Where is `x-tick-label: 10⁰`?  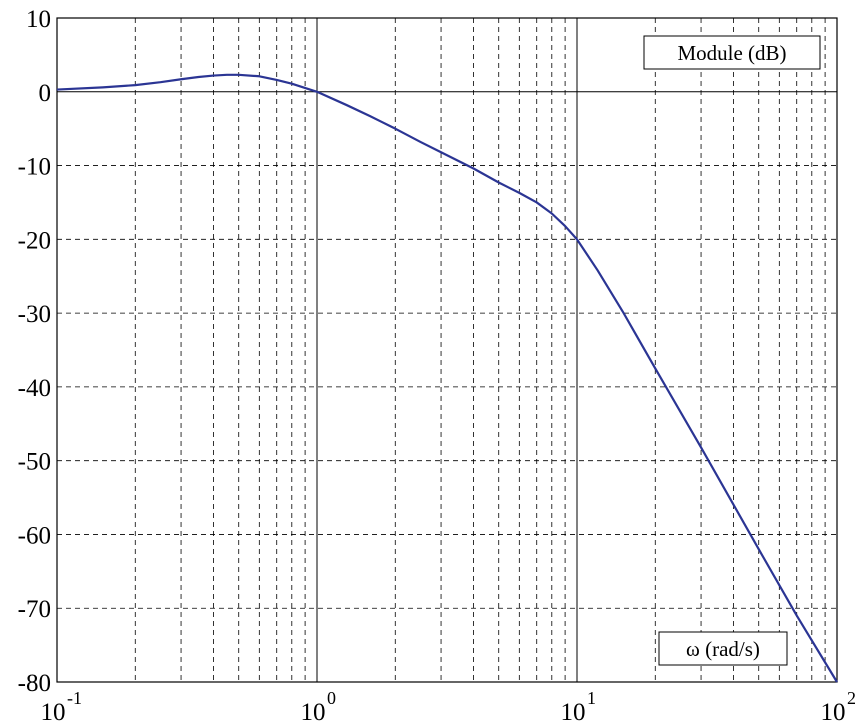
x-tick-label: 10⁰ is located at coordinates (319, 707).